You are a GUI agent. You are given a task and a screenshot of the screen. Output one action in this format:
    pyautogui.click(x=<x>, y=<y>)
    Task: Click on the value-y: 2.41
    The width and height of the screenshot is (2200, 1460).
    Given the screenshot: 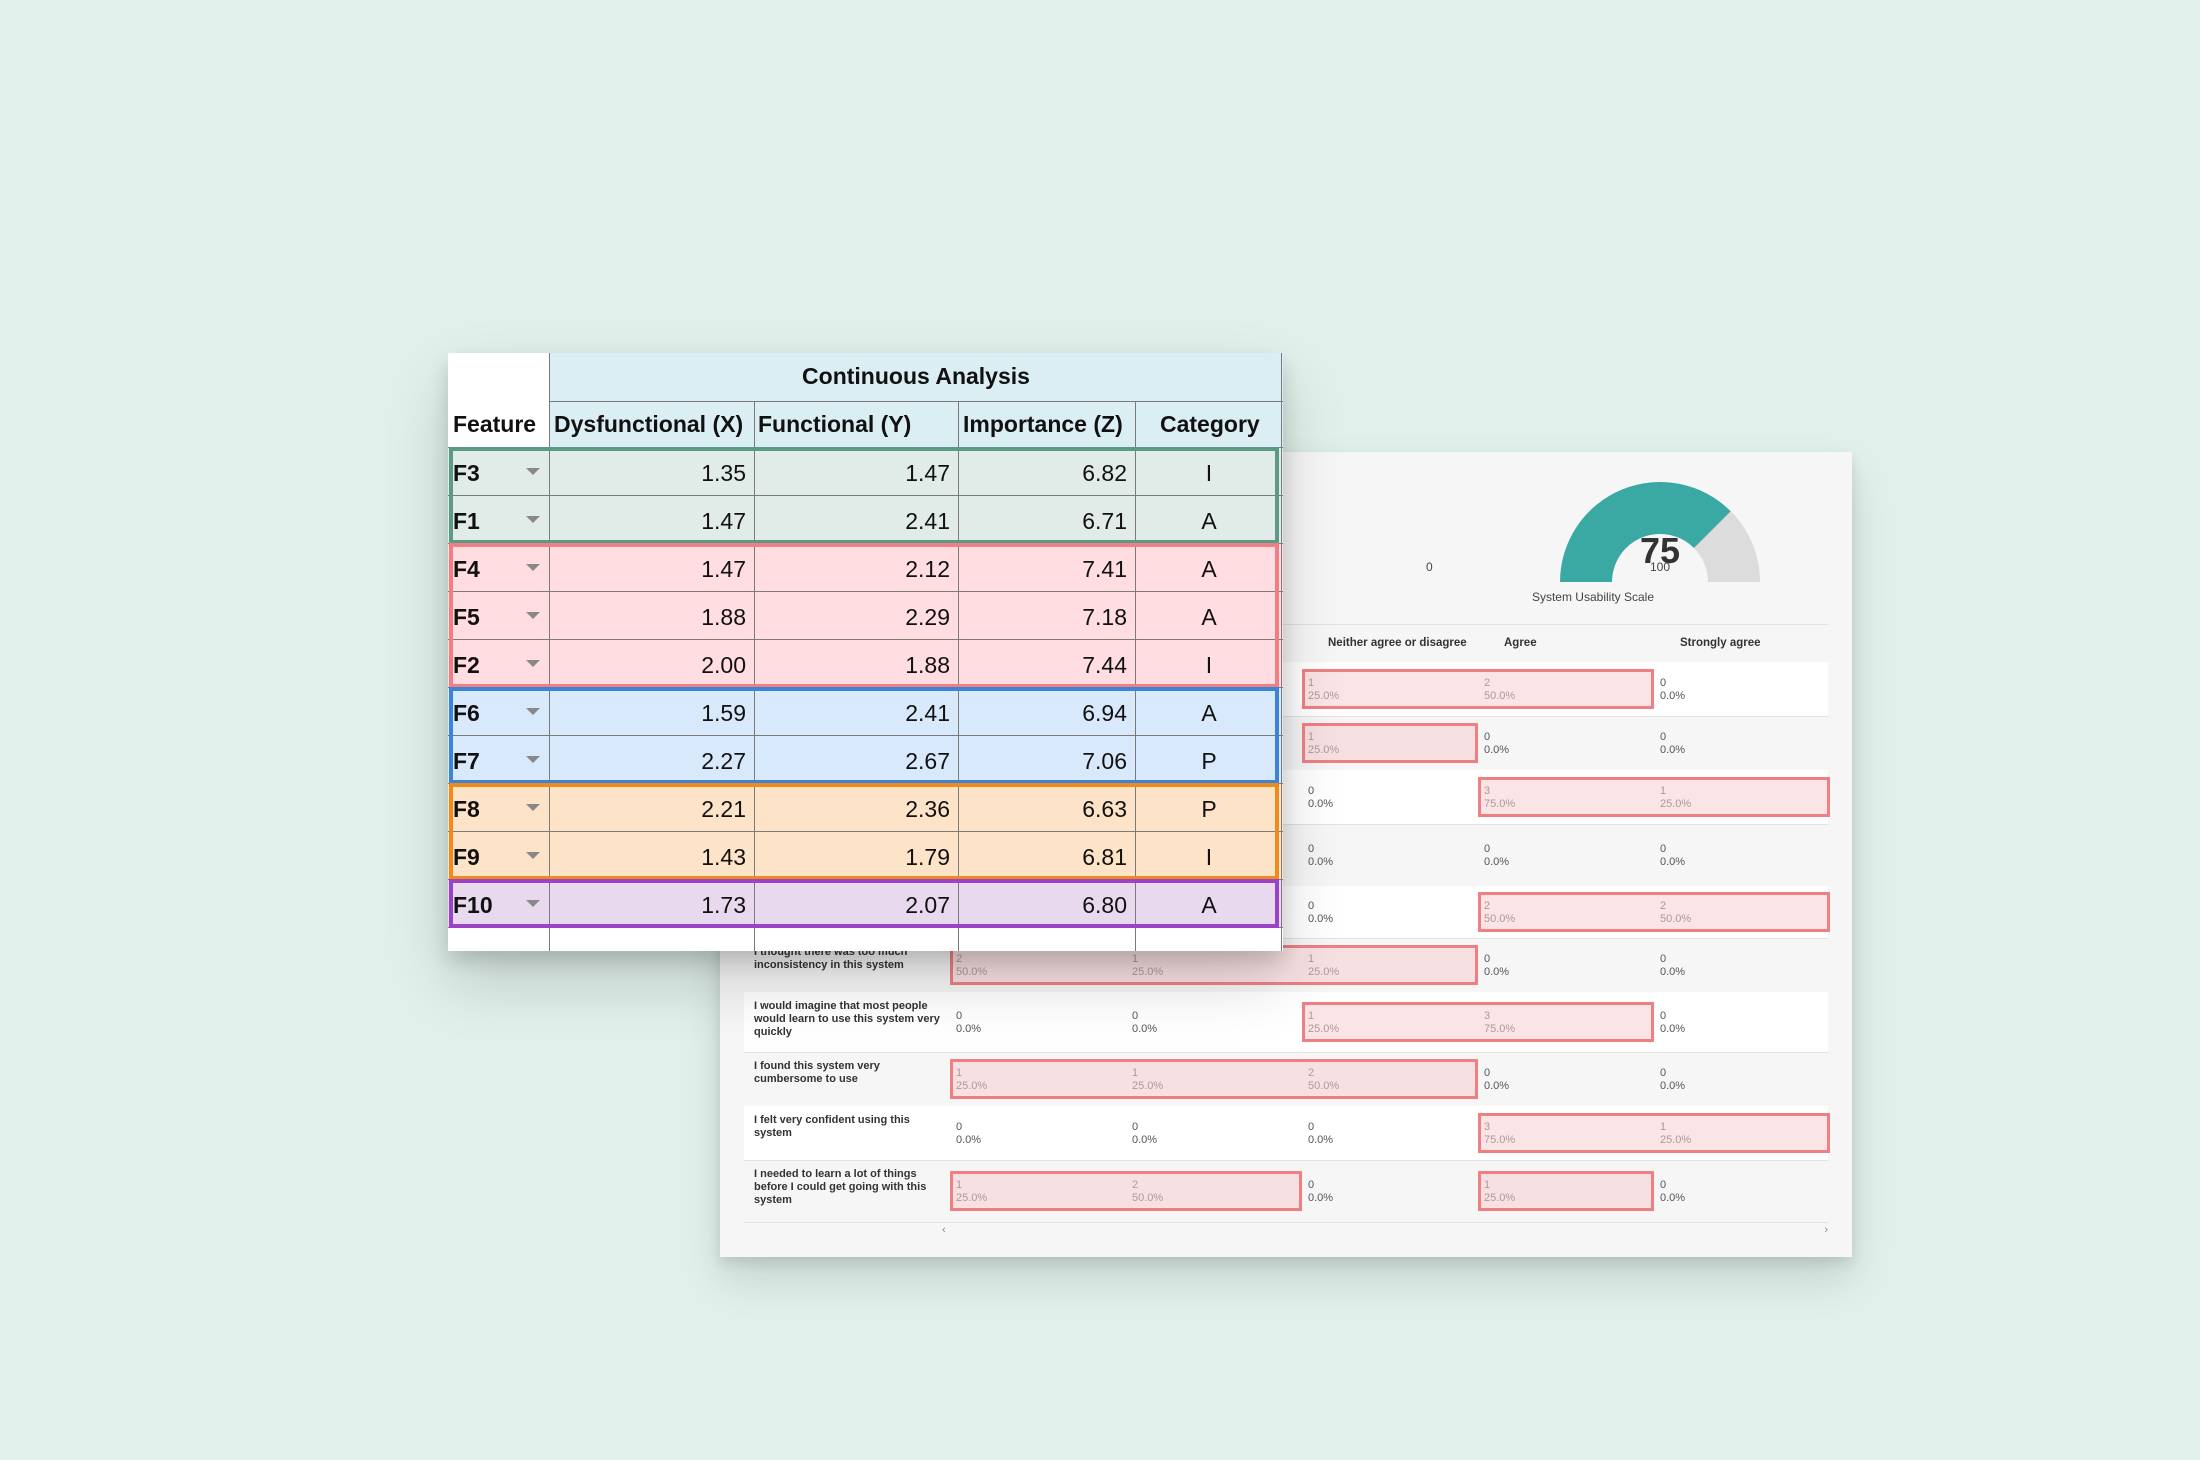 What is the action you would take?
    pyautogui.click(x=927, y=521)
    